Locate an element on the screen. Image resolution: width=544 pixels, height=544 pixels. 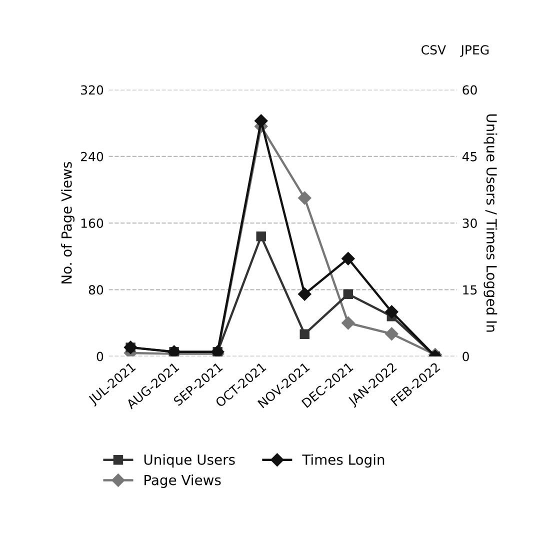
y-tick-label: 80 is located at coordinates (96, 290).